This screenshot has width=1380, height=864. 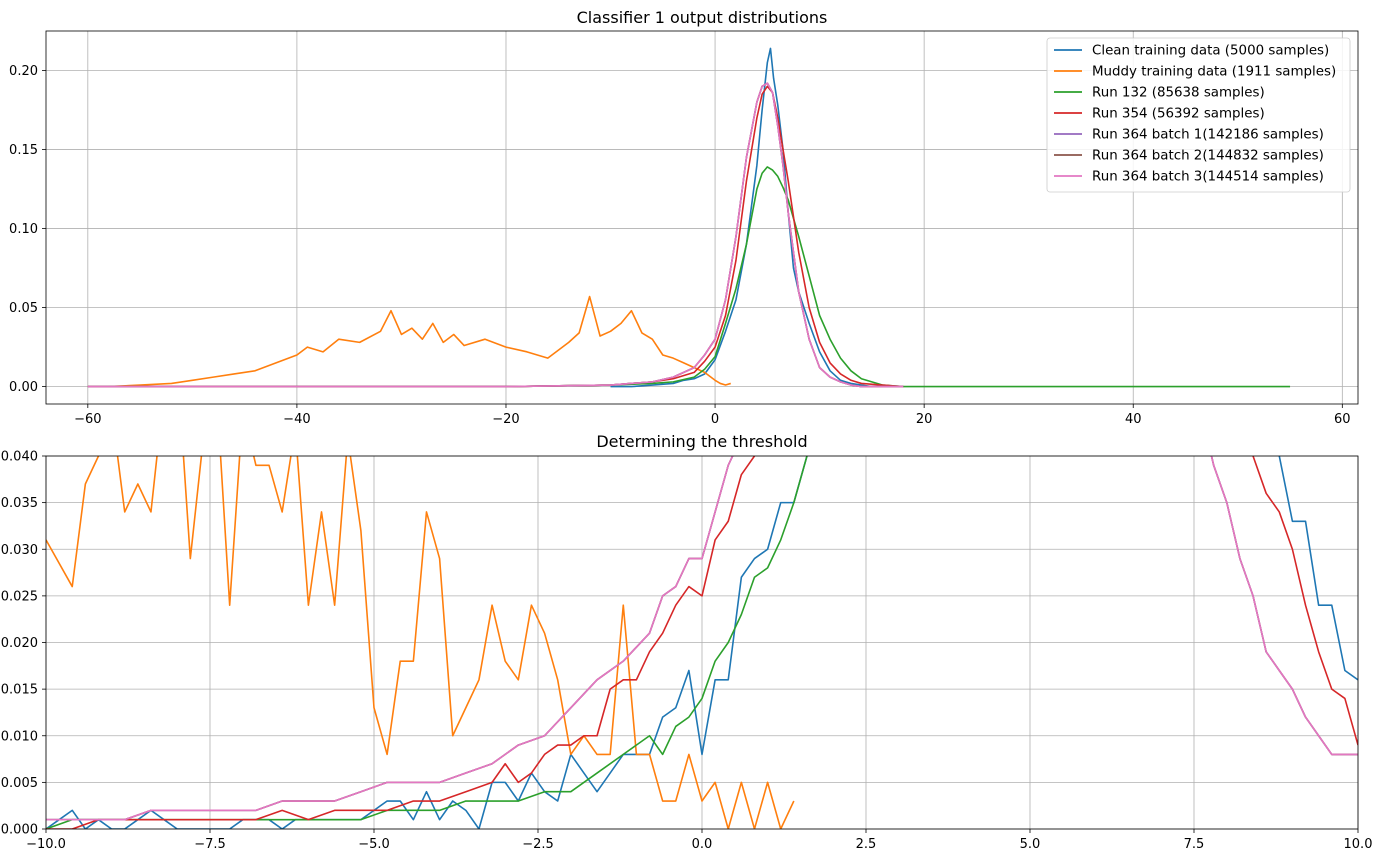 I want to click on y-tick-label: 0.035, so click(x=19, y=503).